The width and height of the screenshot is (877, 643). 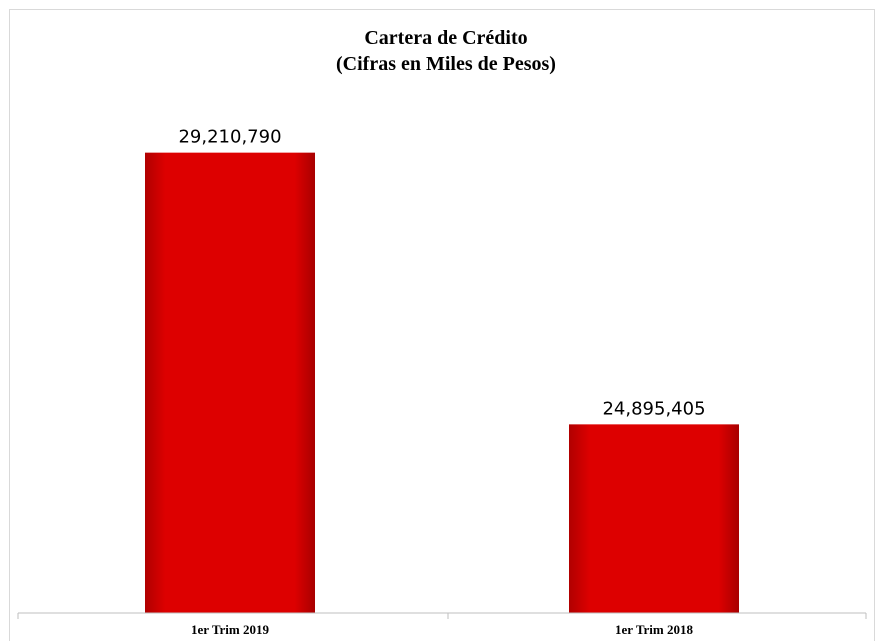 I want to click on data-label: 24,895,405, so click(x=653, y=408).